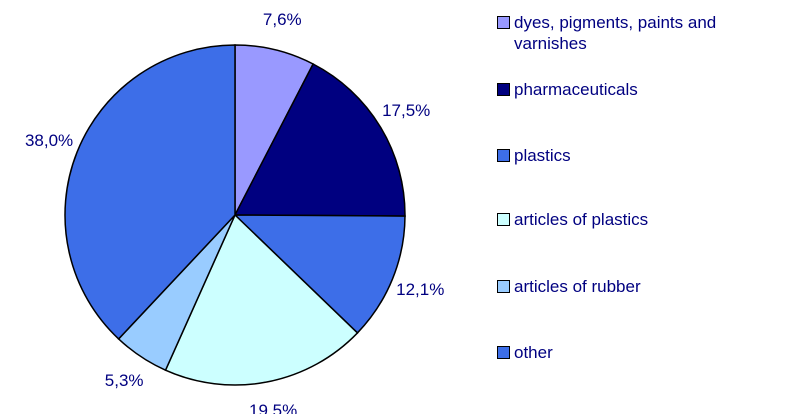 This screenshot has height=414, width=800. I want to click on data-label: 7,6%, so click(282, 19).